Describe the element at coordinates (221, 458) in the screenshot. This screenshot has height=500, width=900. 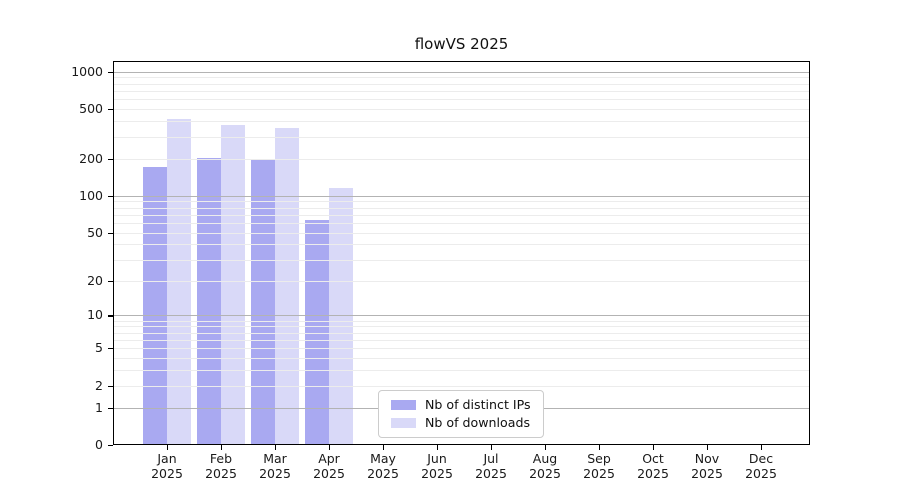
I see `x-tick-month-text: Feb` at that location.